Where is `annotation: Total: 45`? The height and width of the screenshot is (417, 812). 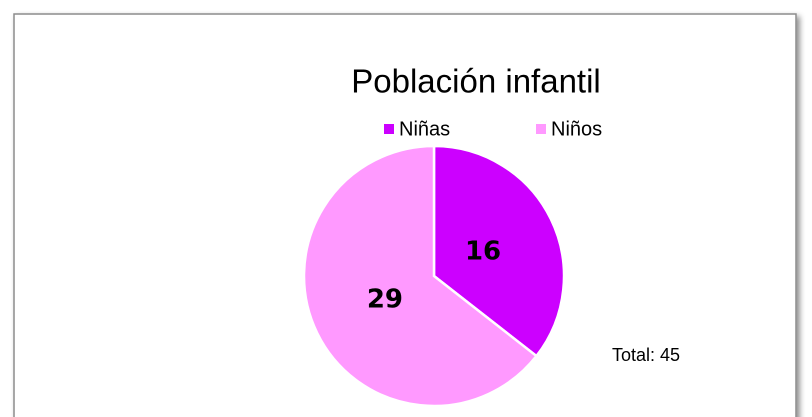
annotation: Total: 45 is located at coordinates (646, 355).